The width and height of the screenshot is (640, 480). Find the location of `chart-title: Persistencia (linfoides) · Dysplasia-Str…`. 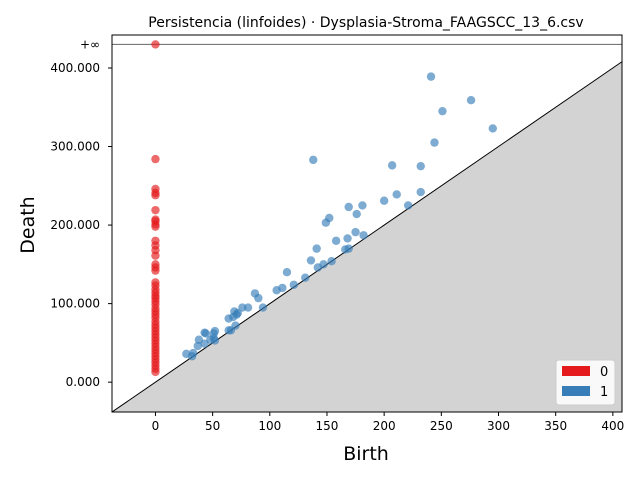

chart-title: Persistencia (linfoides) · Dysplasia-Str… is located at coordinates (365, 23).